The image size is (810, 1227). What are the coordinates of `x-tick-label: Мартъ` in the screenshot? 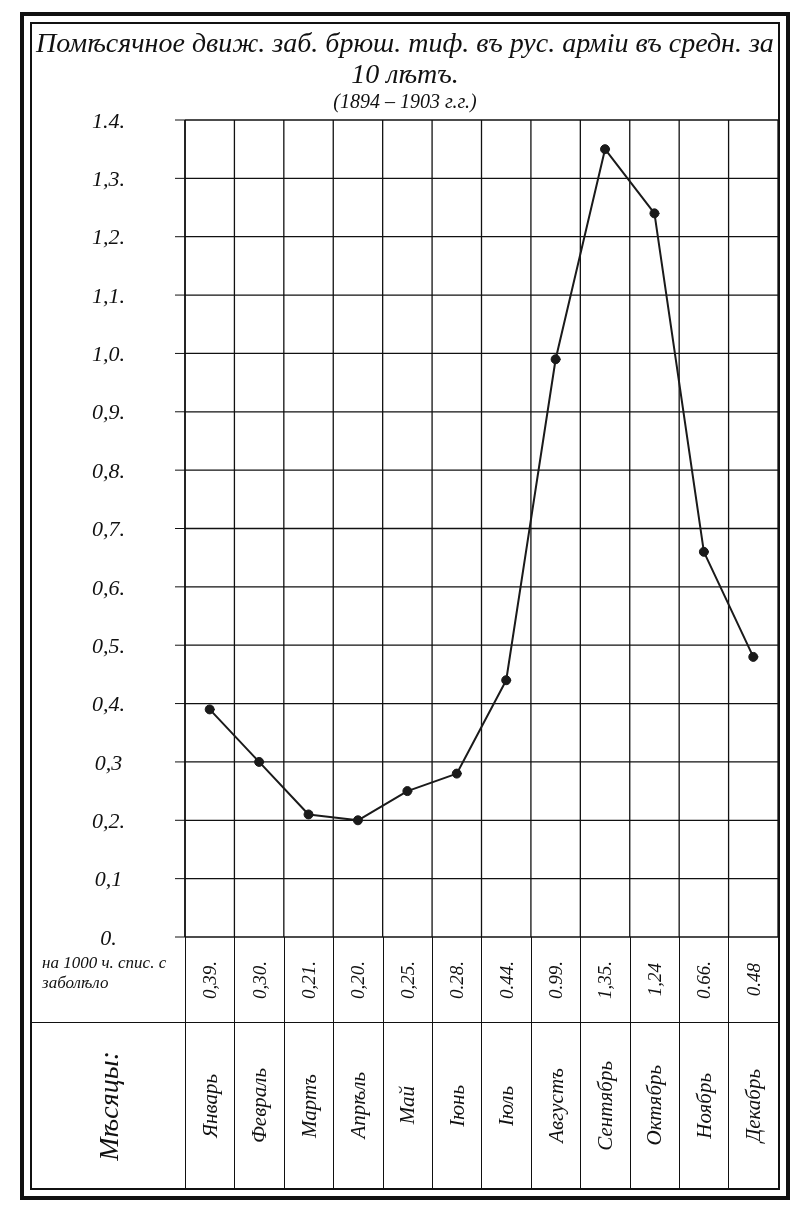 It's located at (309, 1105).